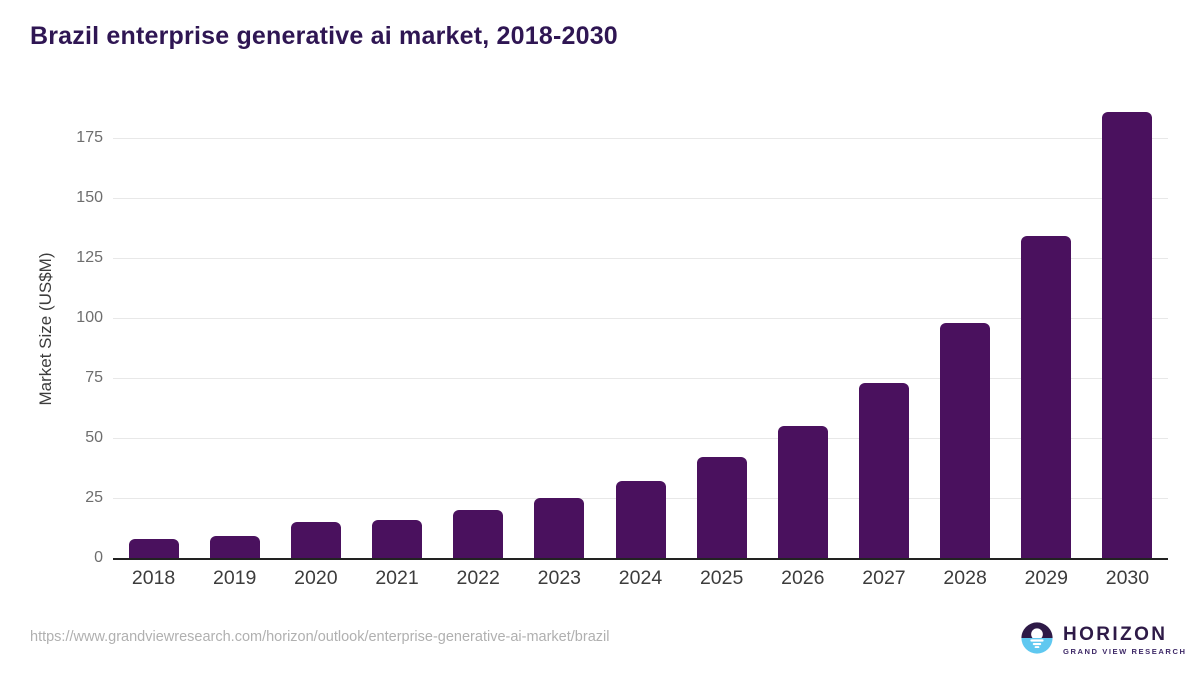  What do you see at coordinates (89, 257) in the screenshot?
I see `y-tick-label: 125` at bounding box center [89, 257].